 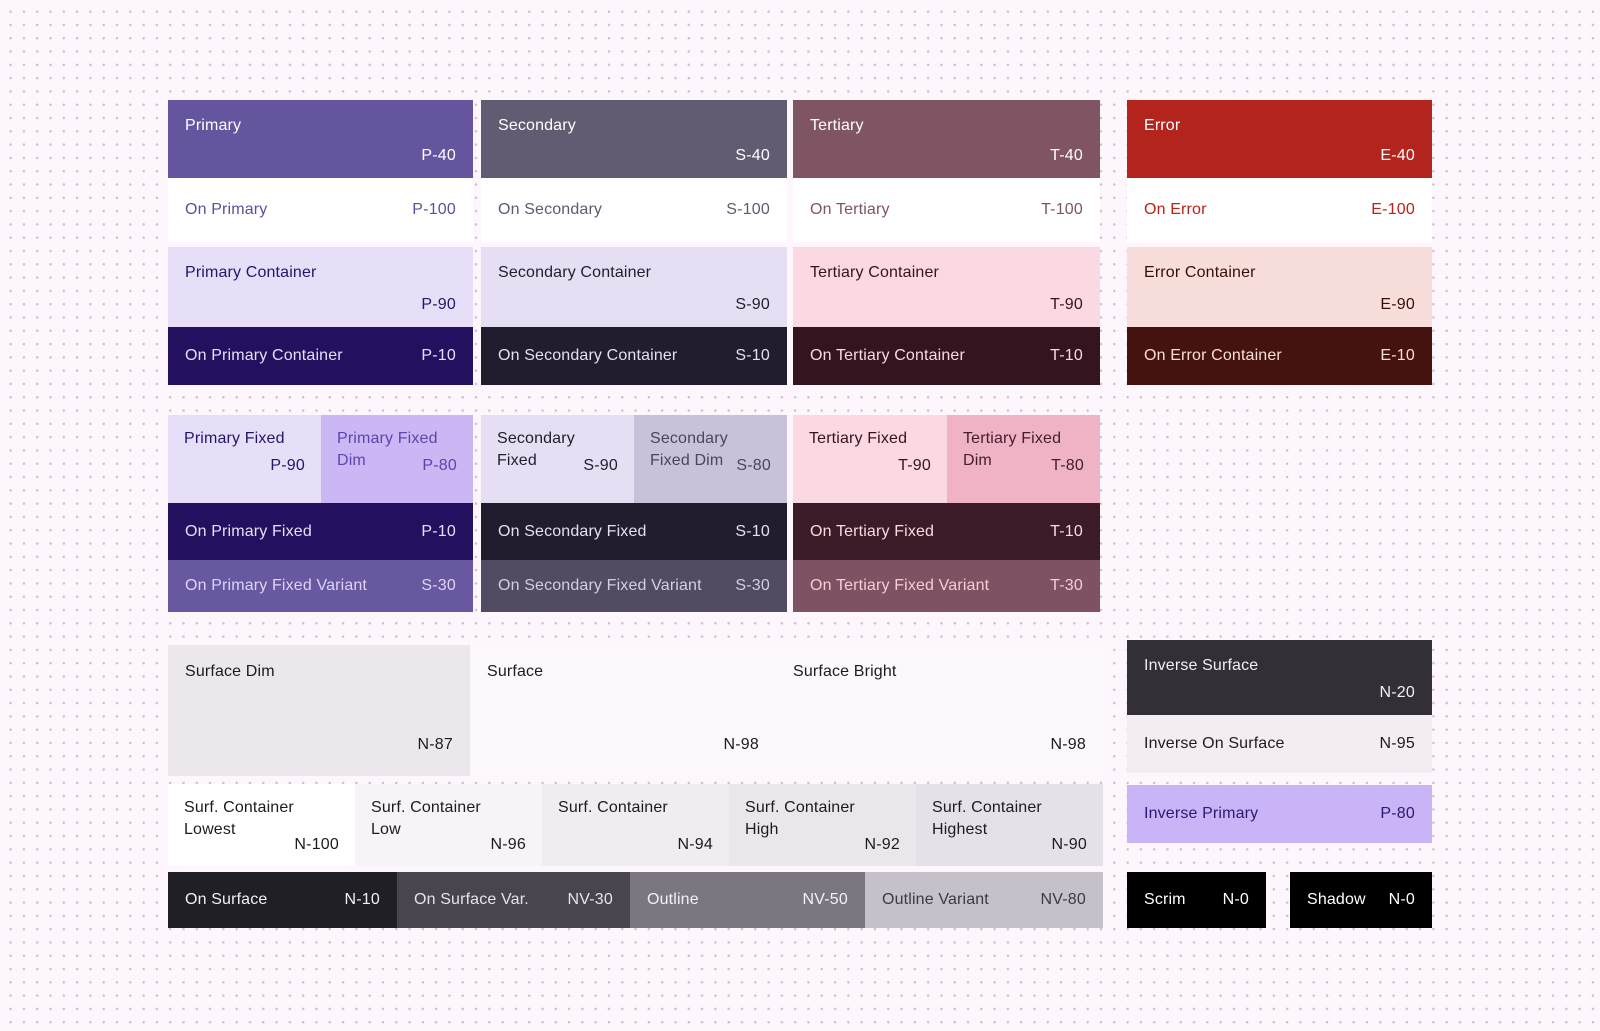 What do you see at coordinates (1213, 356) in the screenshot?
I see `swatch-label: On Error Container` at bounding box center [1213, 356].